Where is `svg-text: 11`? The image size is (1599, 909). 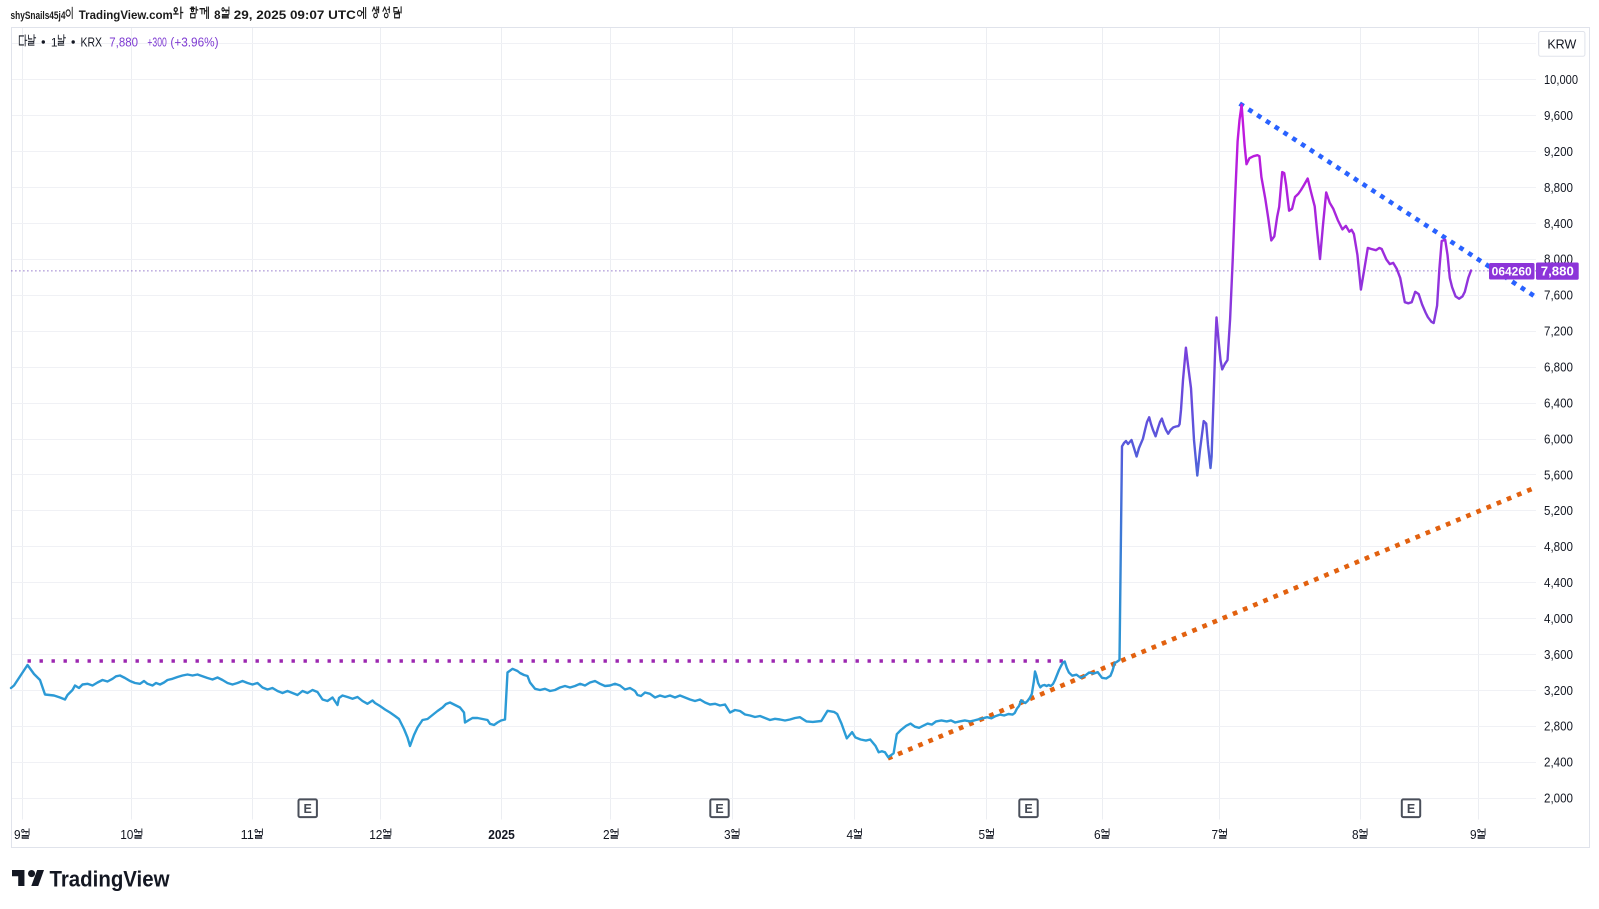 svg-text: 11 is located at coordinates (247, 835).